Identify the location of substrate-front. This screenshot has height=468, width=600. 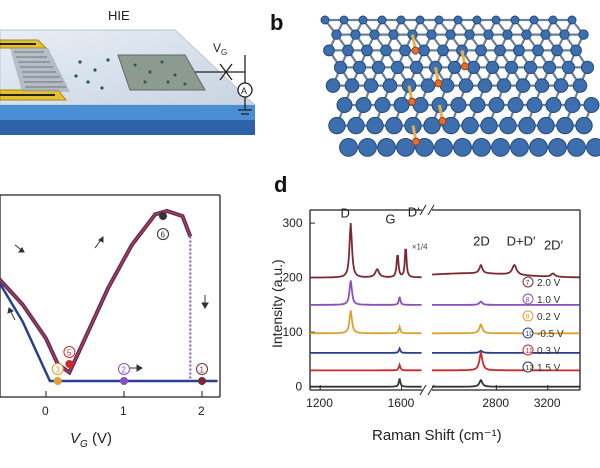
(127, 112).